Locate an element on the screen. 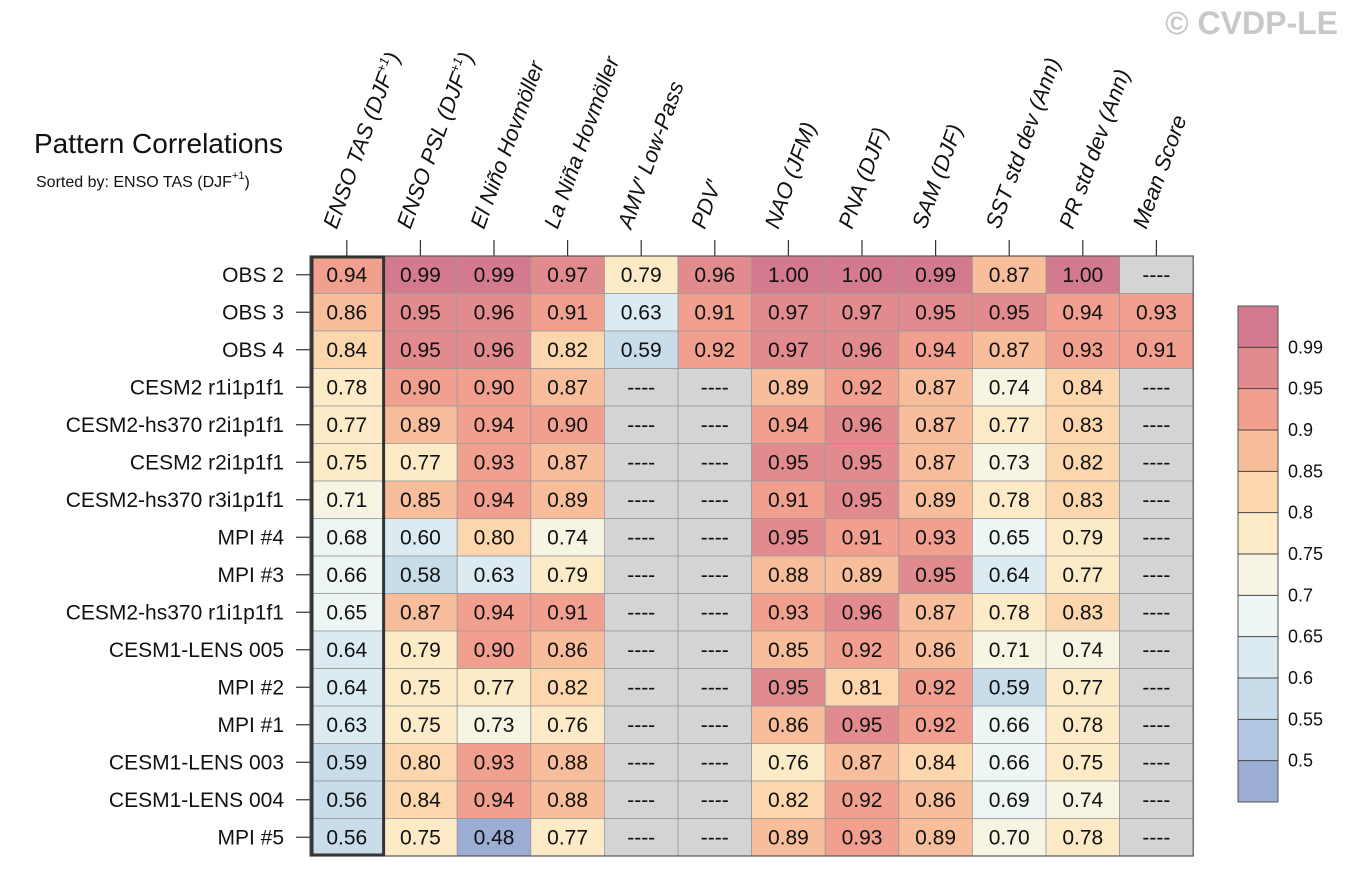 The image size is (1349, 876). cell-value-label: 0.71 is located at coordinates (1009, 650).